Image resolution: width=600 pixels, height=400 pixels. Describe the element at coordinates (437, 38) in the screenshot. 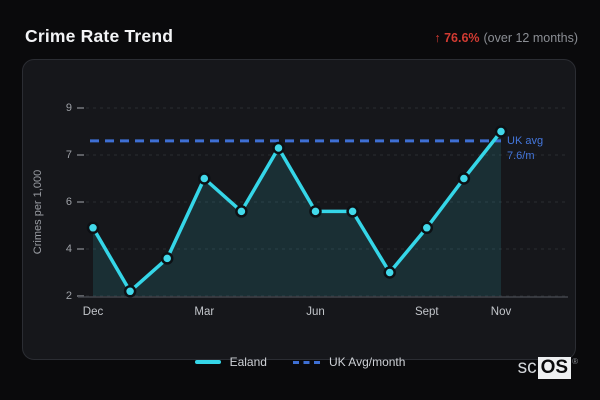

I see `up-arrow-icon: ↑` at that location.